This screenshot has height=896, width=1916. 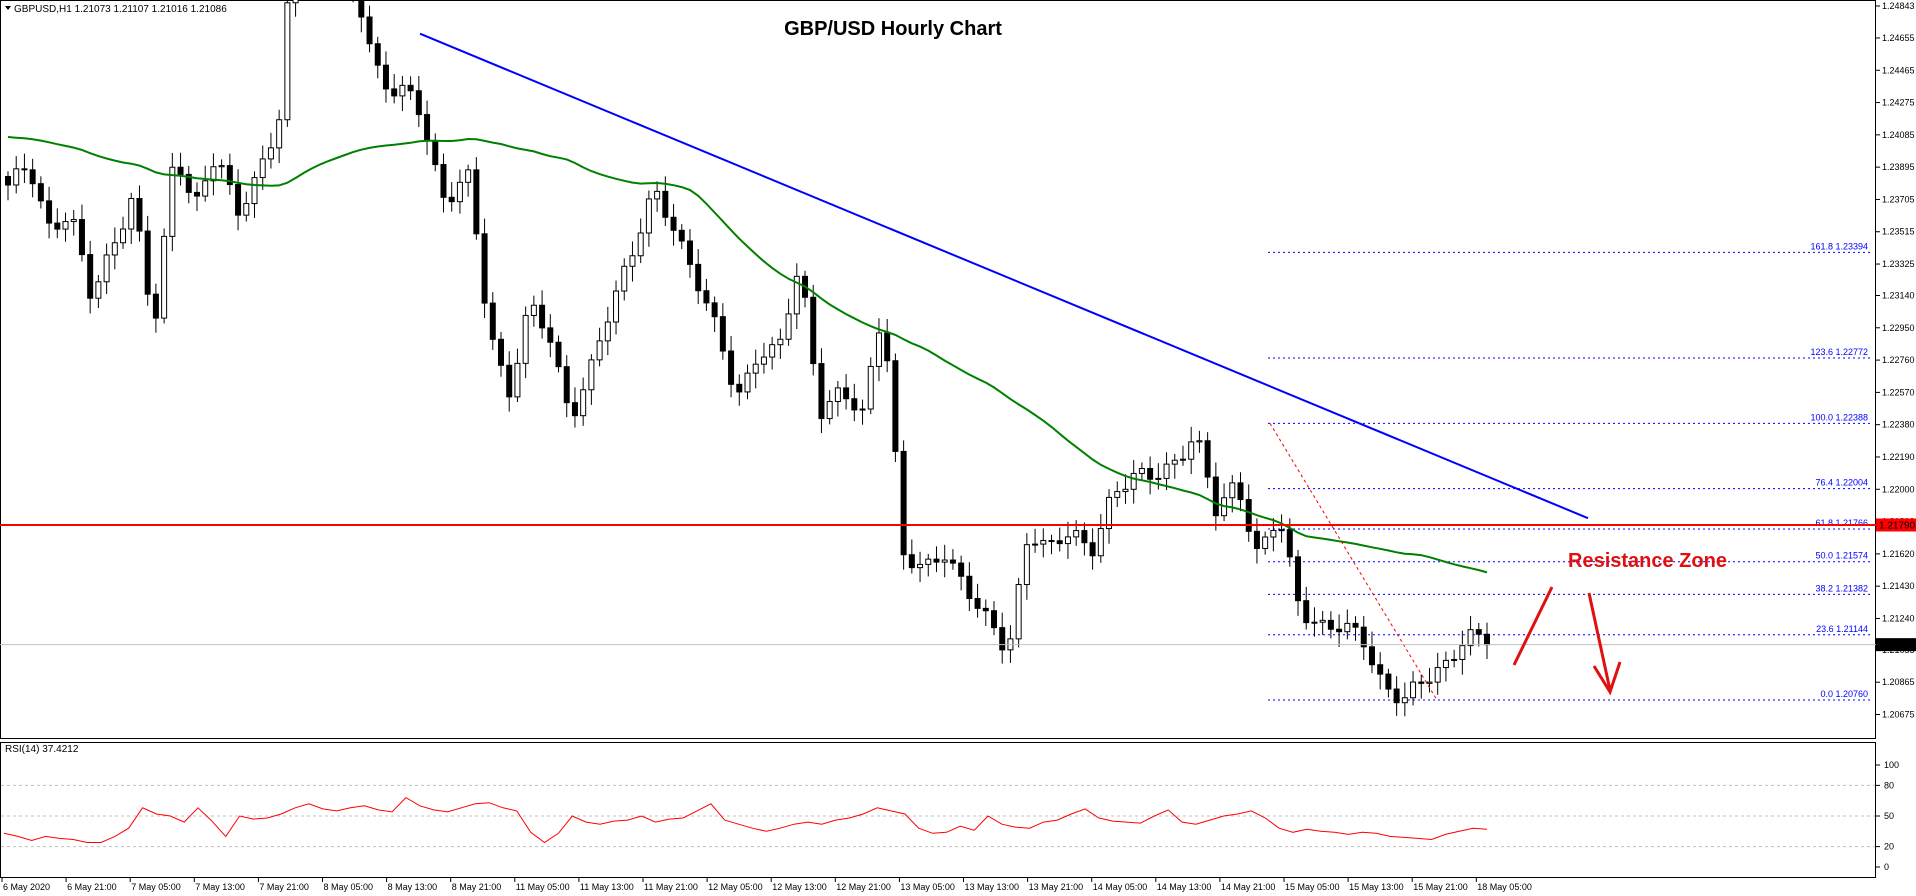 I want to click on rsi-label: RSI(14) 37.4212, so click(x=42, y=749).